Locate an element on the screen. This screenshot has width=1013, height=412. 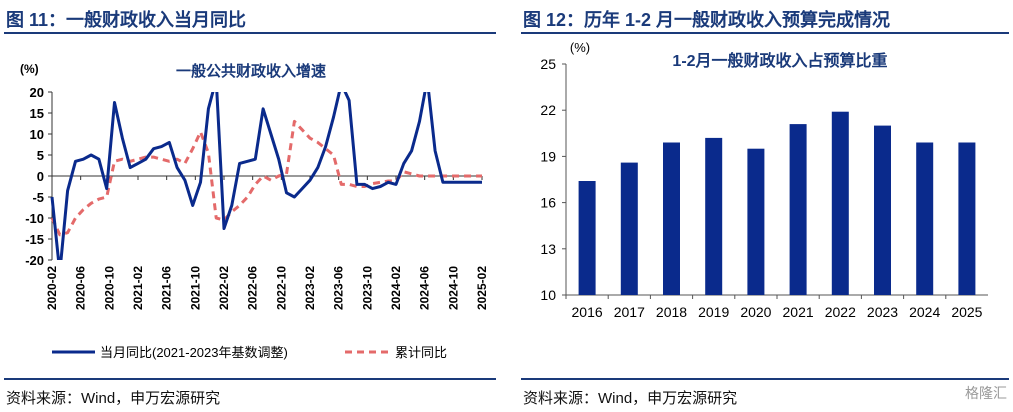
x-tick-label: 2024-06 is located at coordinates (425, 288).